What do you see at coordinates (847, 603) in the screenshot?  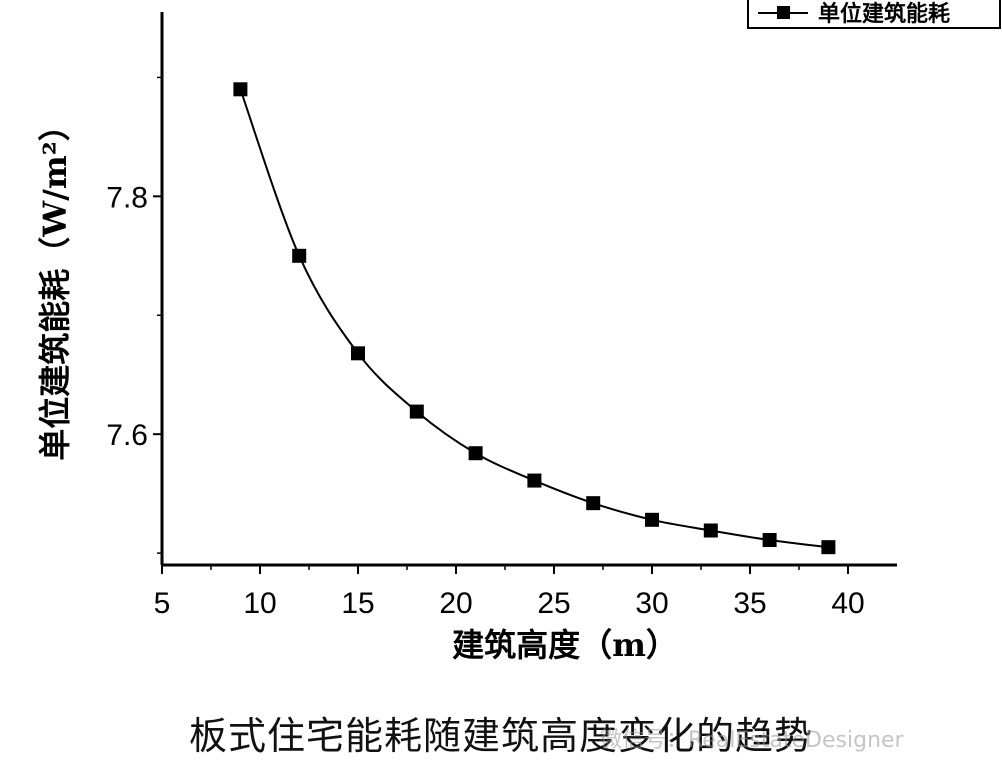 I see `x-tick-label: 40` at bounding box center [847, 603].